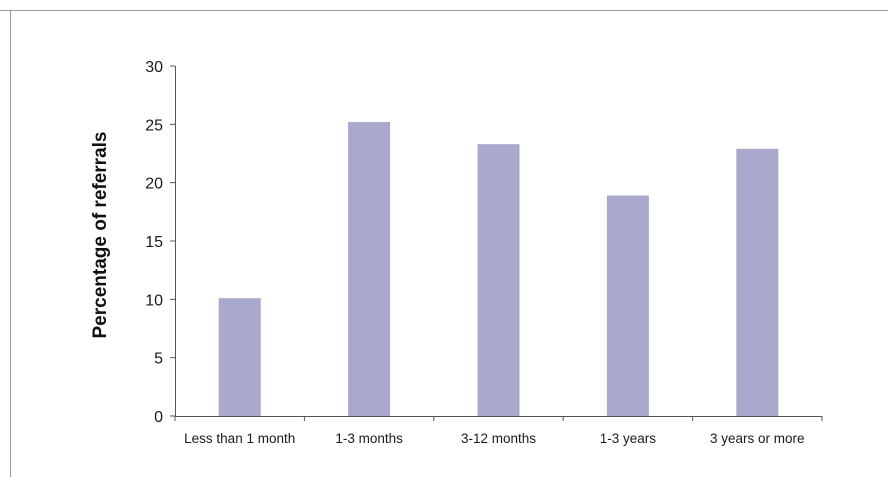  I want to click on y-tick-label-3: 15, so click(154, 242).